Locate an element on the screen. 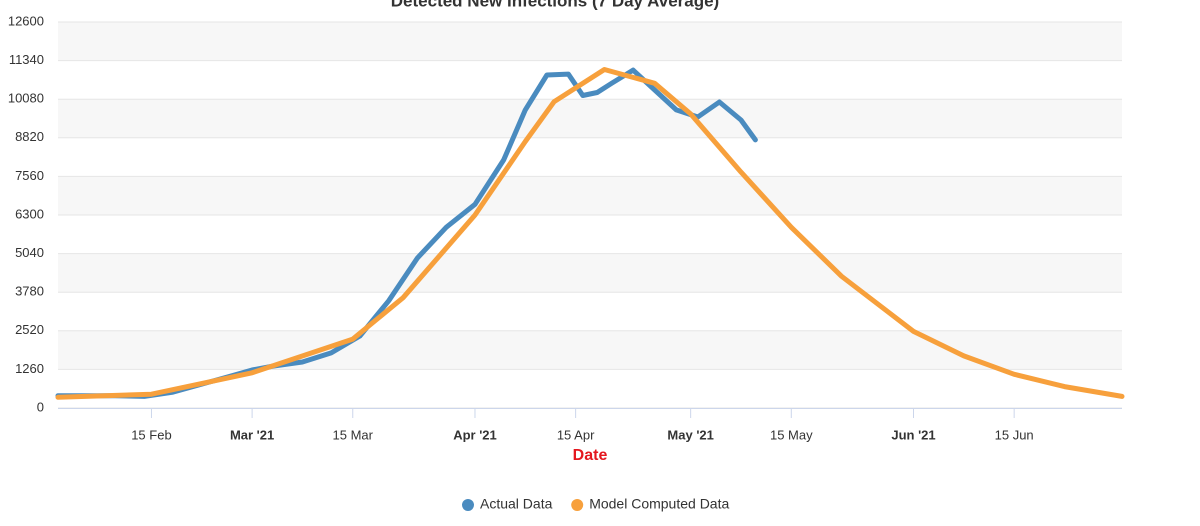 Image resolution: width=1200 pixels, height=526 pixels. y-tick-label: 2520 is located at coordinates (29, 329).